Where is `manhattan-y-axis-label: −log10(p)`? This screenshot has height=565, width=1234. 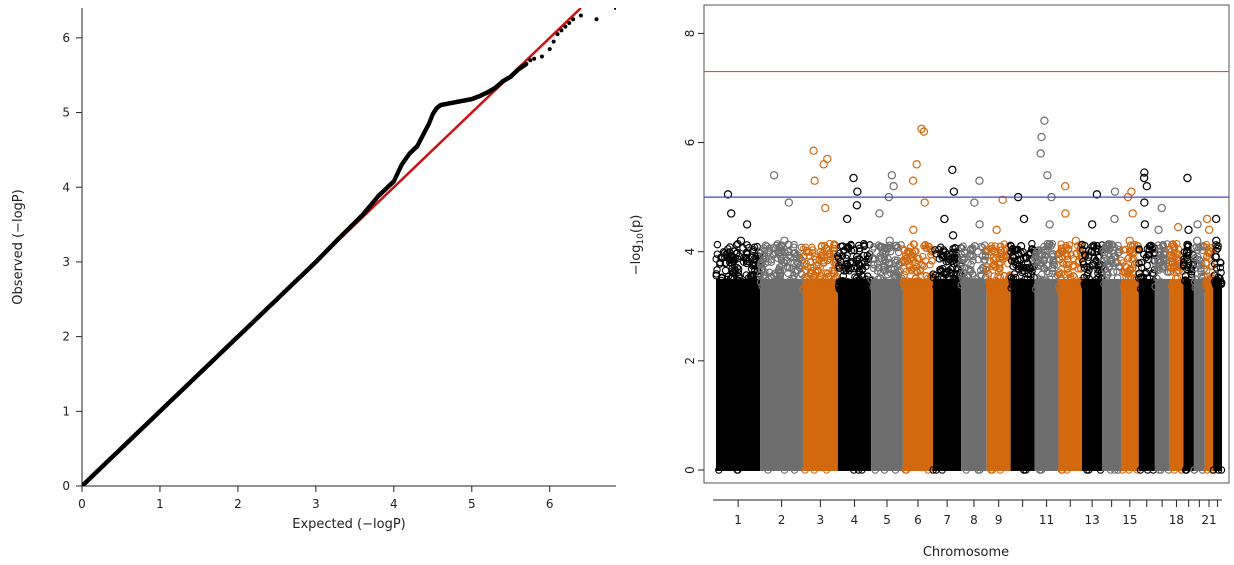 manhattan-y-axis-label: −log10(p) is located at coordinates (637, 245).